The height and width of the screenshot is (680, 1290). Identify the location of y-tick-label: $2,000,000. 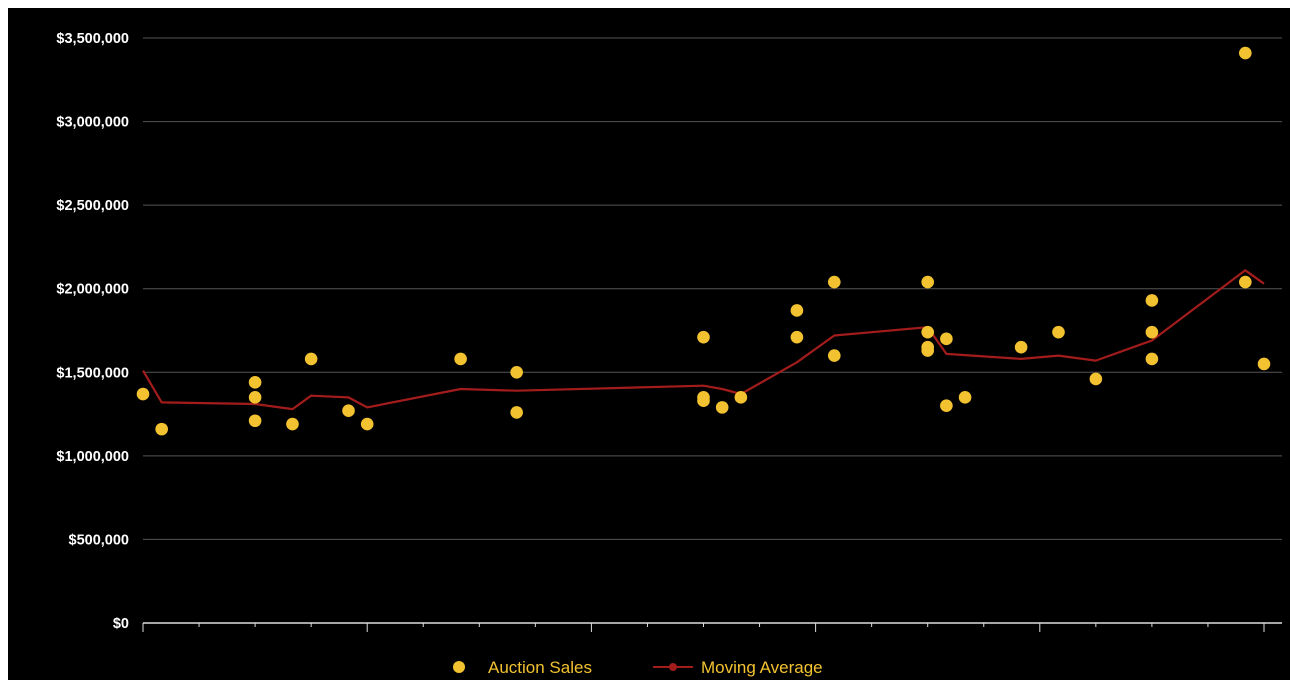
(92, 290).